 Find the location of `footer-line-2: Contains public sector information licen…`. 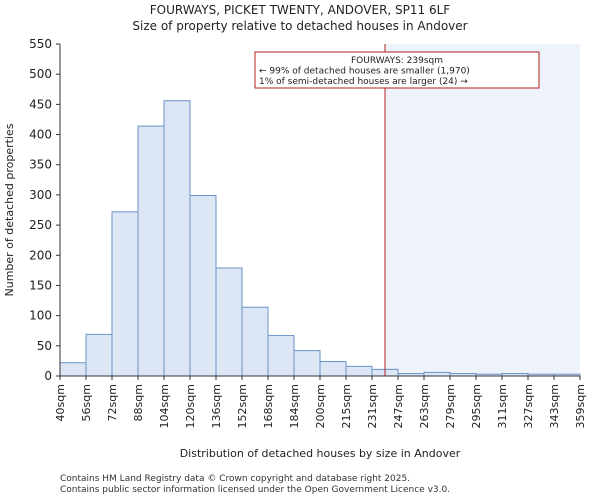

footer-line-2: Contains public sector information licen… is located at coordinates (255, 490).